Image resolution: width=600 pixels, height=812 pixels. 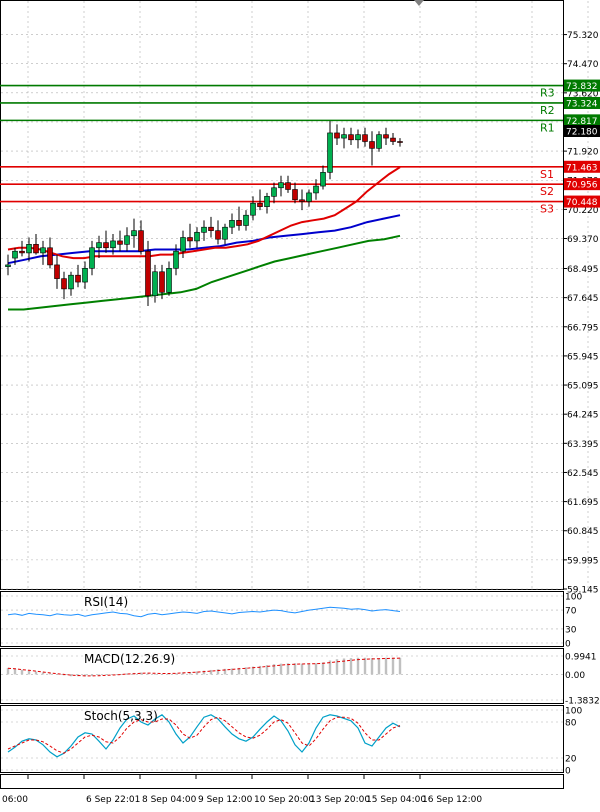 I want to click on stochastic-panel: 100 80 20 0, so click(x=291, y=742).